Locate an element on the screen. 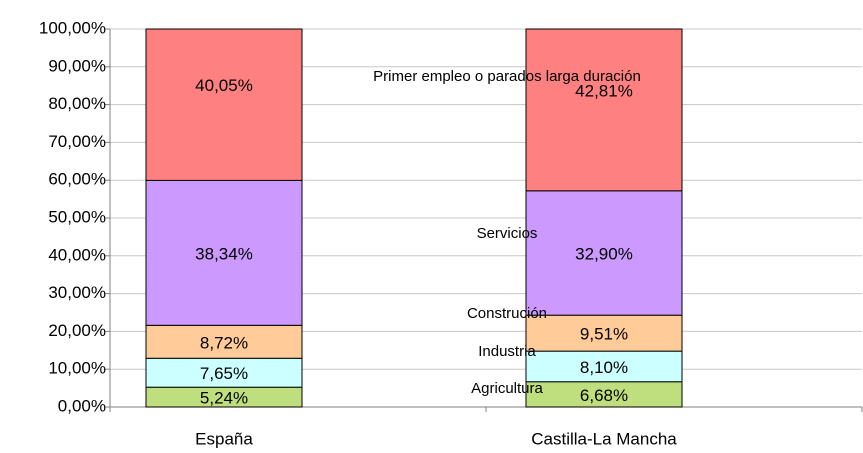  series-label: Agricultura is located at coordinates (507, 388).